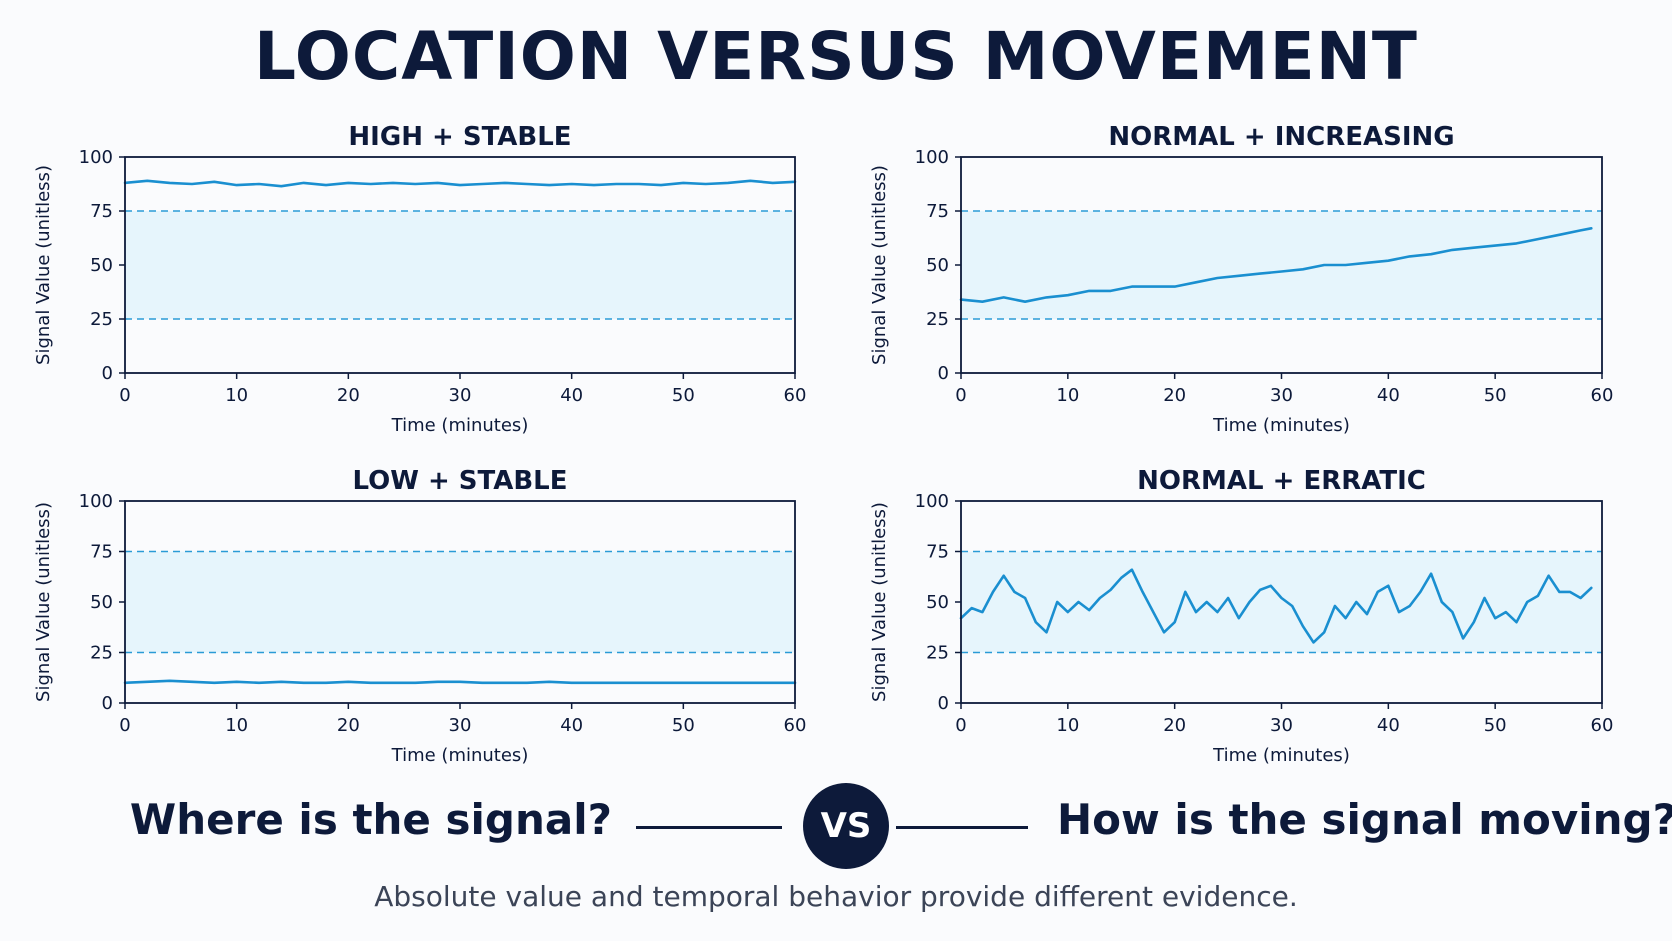 The height and width of the screenshot is (941, 1672). Describe the element at coordinates (962, 827) in the screenshot. I see `right-divider-line` at that location.